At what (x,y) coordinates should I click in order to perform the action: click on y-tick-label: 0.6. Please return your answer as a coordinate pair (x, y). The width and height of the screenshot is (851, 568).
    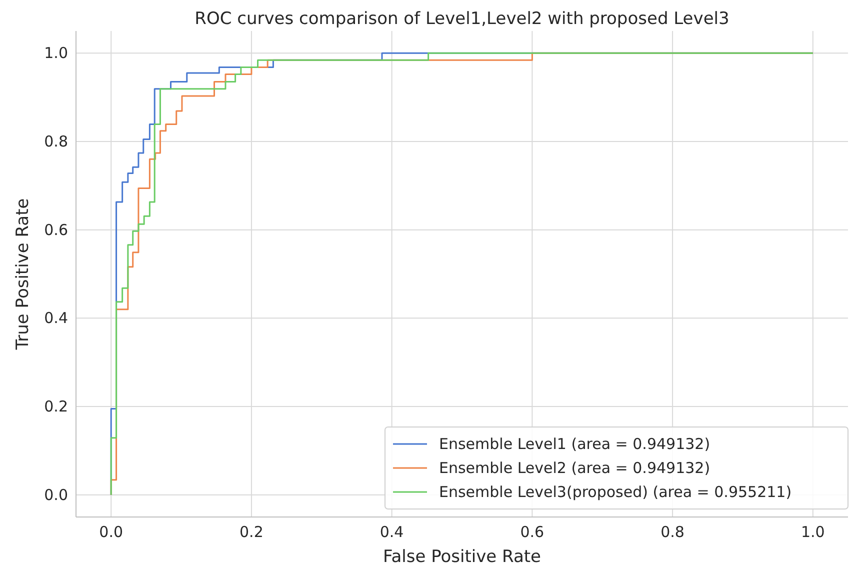
    Looking at the image, I should click on (56, 229).